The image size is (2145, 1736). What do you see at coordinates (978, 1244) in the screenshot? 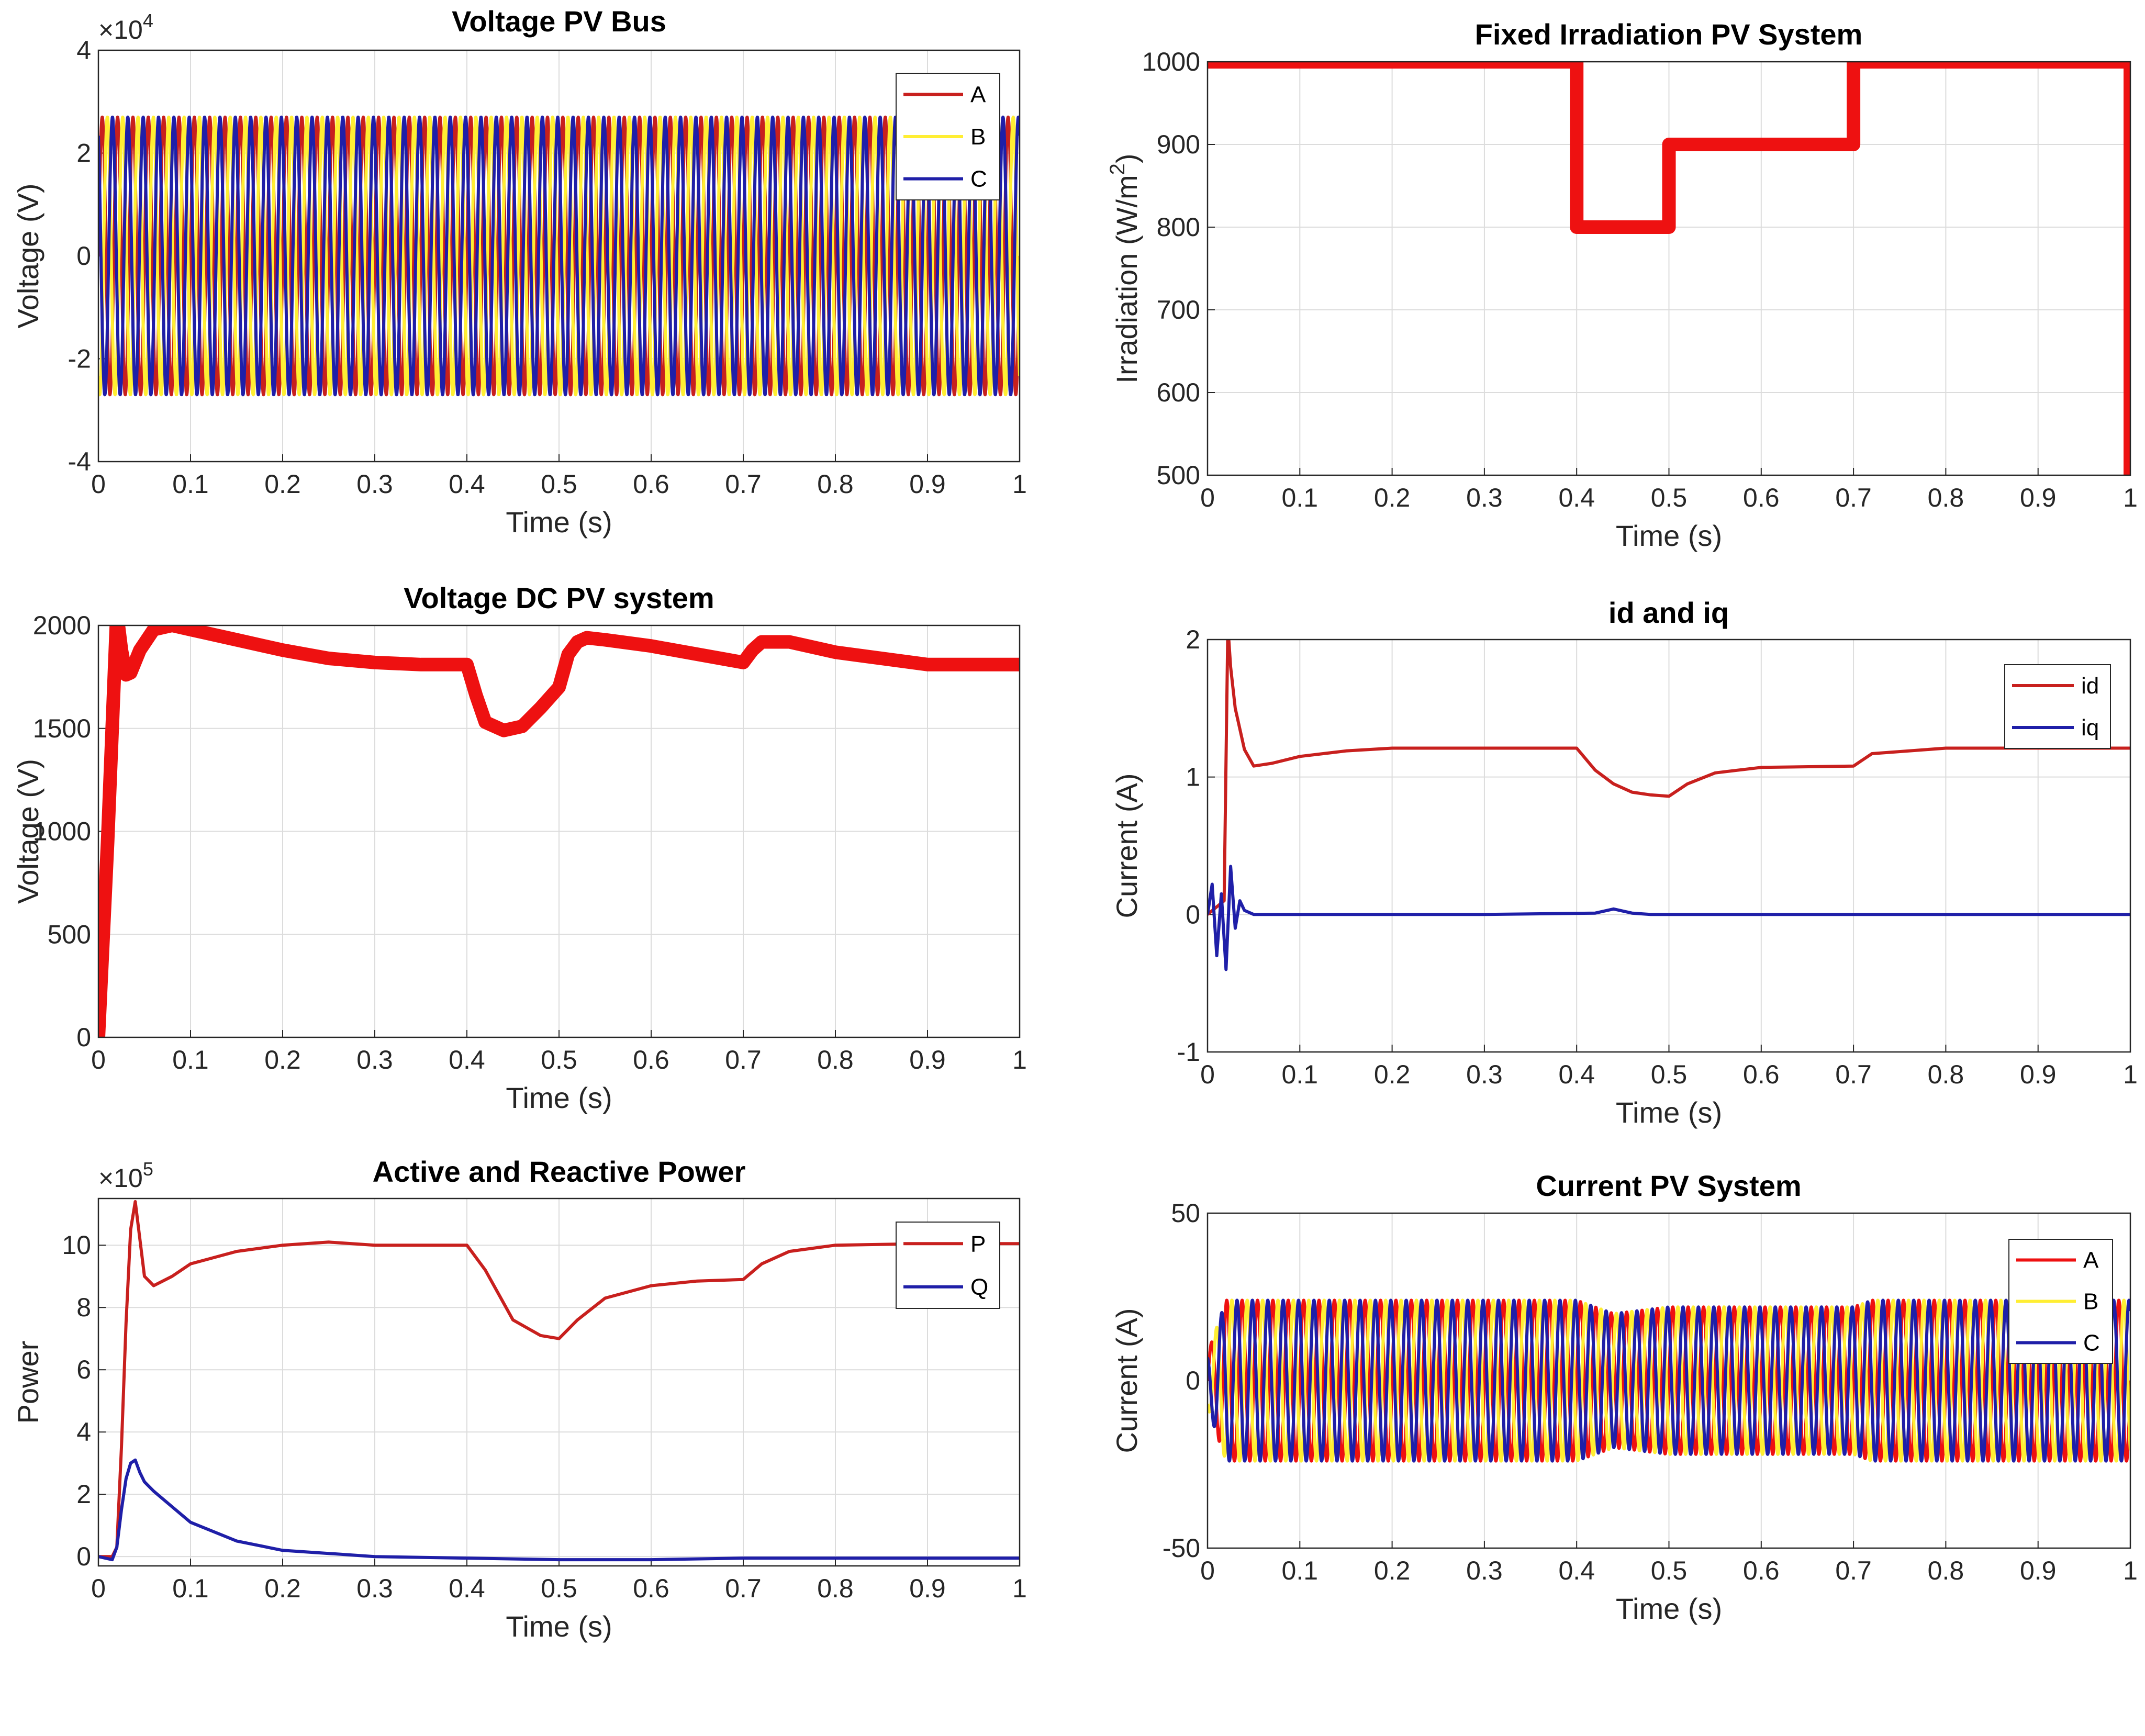
I see `legend-label: P` at bounding box center [978, 1244].